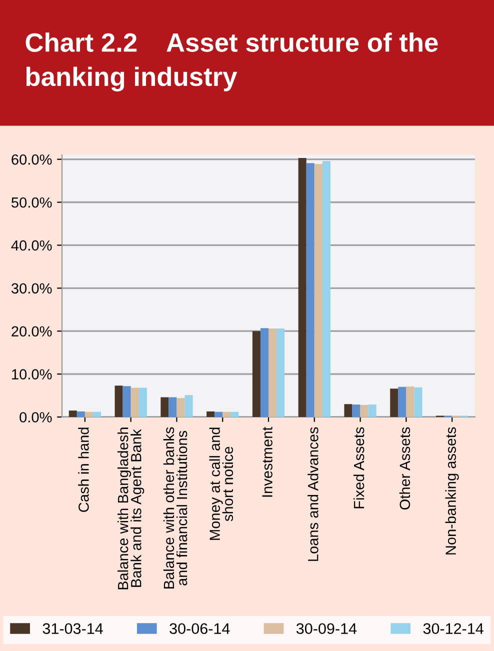 This screenshot has width=494, height=651. I want to click on x-tick-label: Balance with Bangladesh Bank and its Agent Bank, so click(131, 509).